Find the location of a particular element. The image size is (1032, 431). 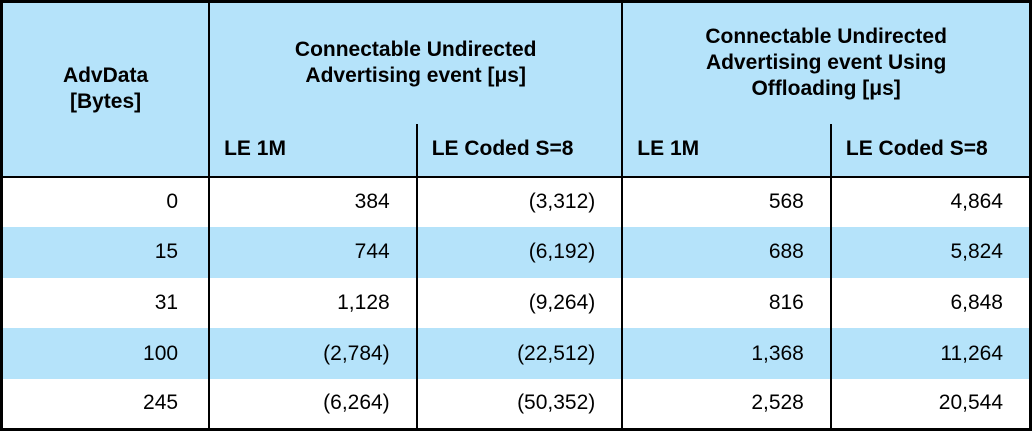

cell-lecoded-offload: 5,824 is located at coordinates (930, 252).